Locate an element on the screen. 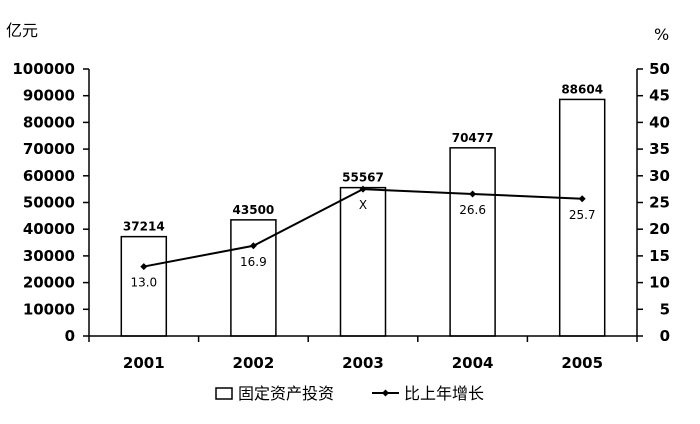 The height and width of the screenshot is (424, 700). right-tick-label: 35 is located at coordinates (659, 149).